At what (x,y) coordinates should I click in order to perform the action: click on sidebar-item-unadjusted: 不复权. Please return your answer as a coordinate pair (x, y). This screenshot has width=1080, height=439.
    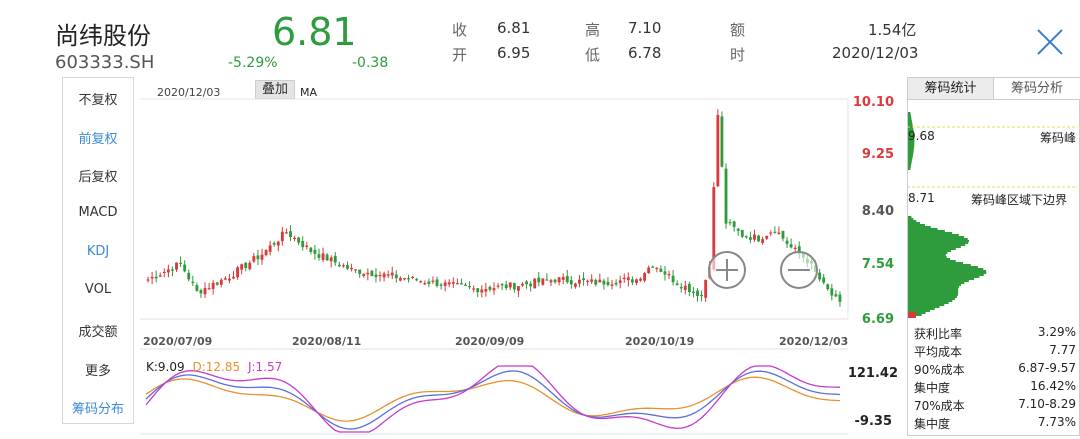
    Looking at the image, I should click on (98, 100).